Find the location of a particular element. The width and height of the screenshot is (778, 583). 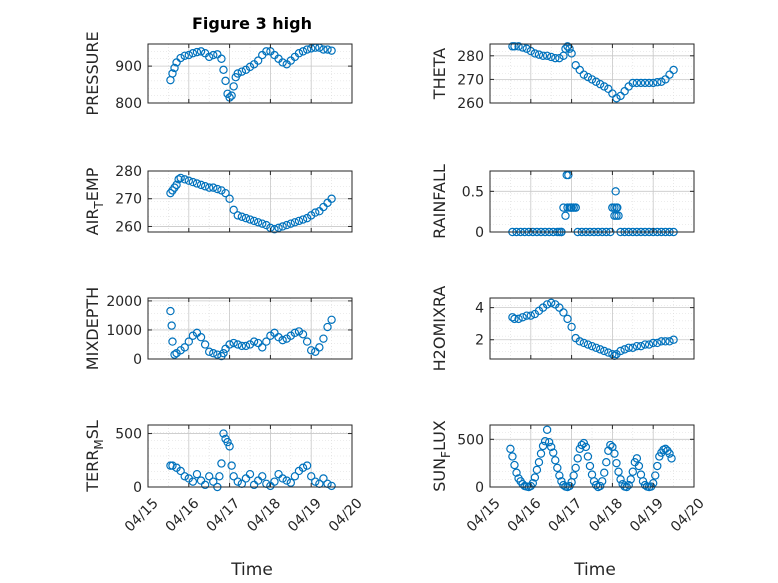

y-tick-label: 270 is located at coordinates (470, 80).